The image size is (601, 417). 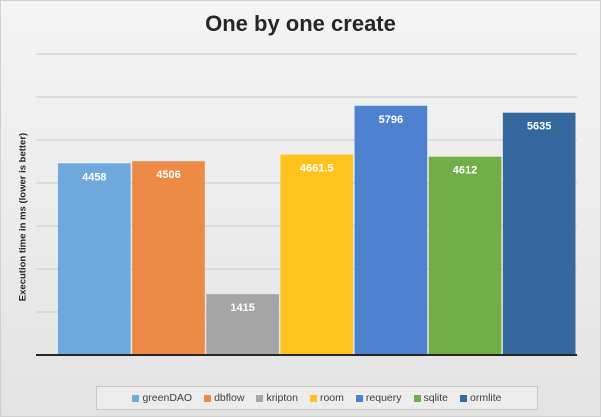 I want to click on legend-label: sqlite, so click(x=436, y=398).